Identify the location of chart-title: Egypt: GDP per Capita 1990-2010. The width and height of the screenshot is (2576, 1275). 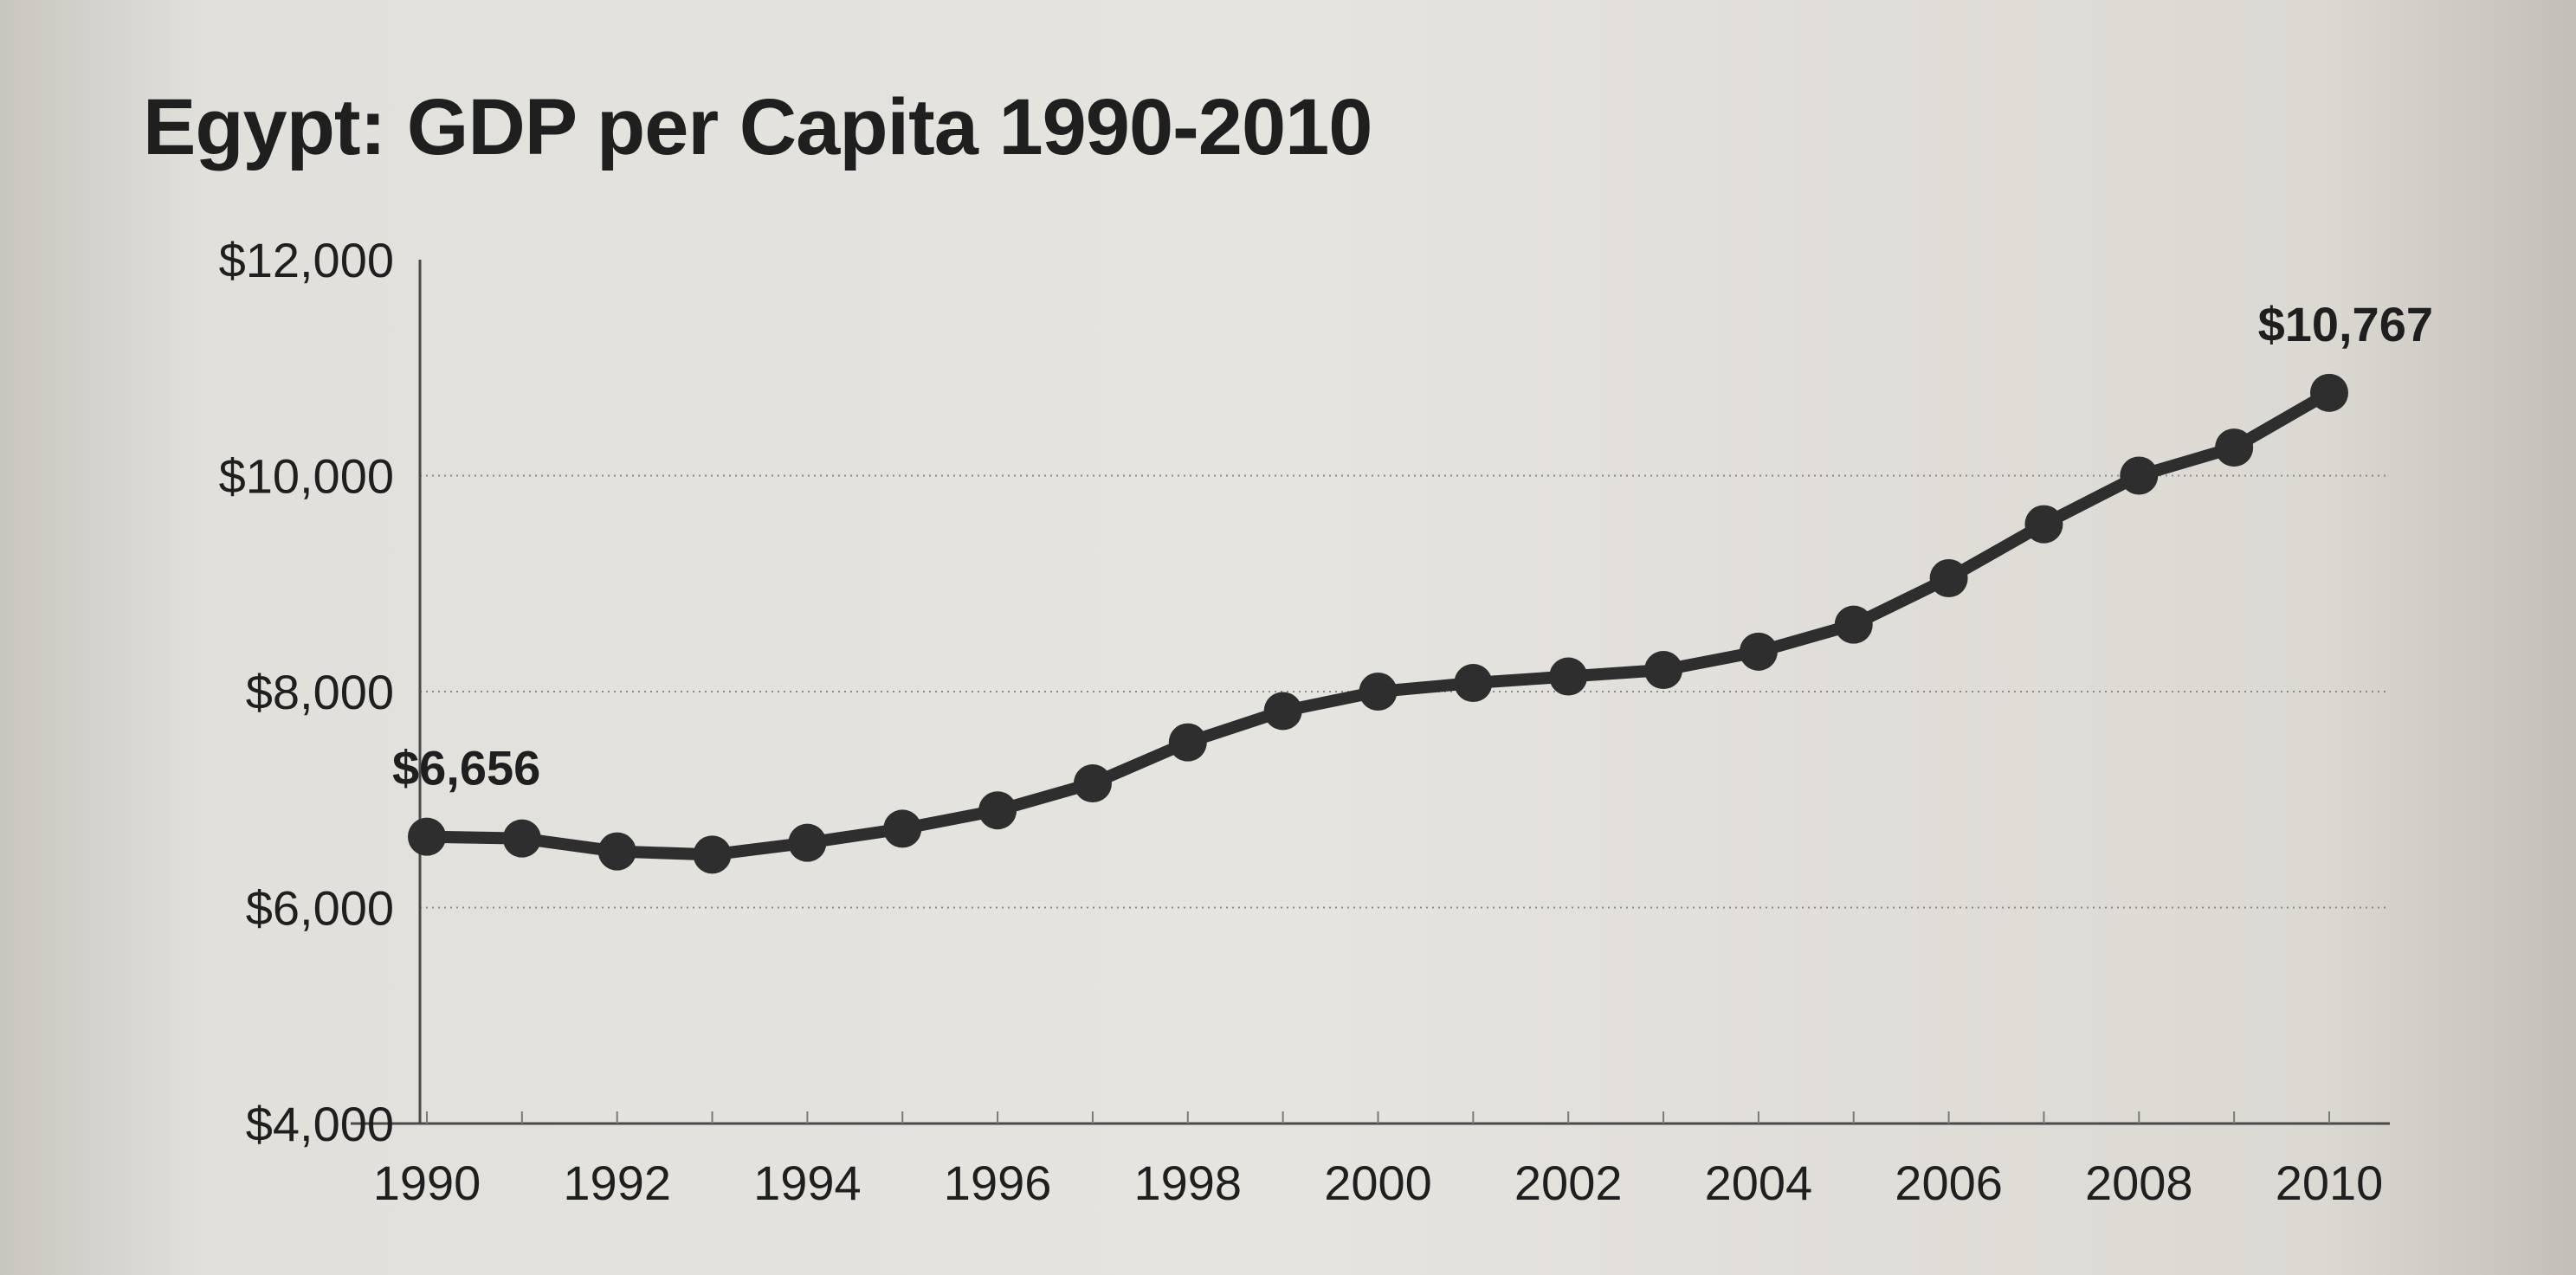
(758, 127).